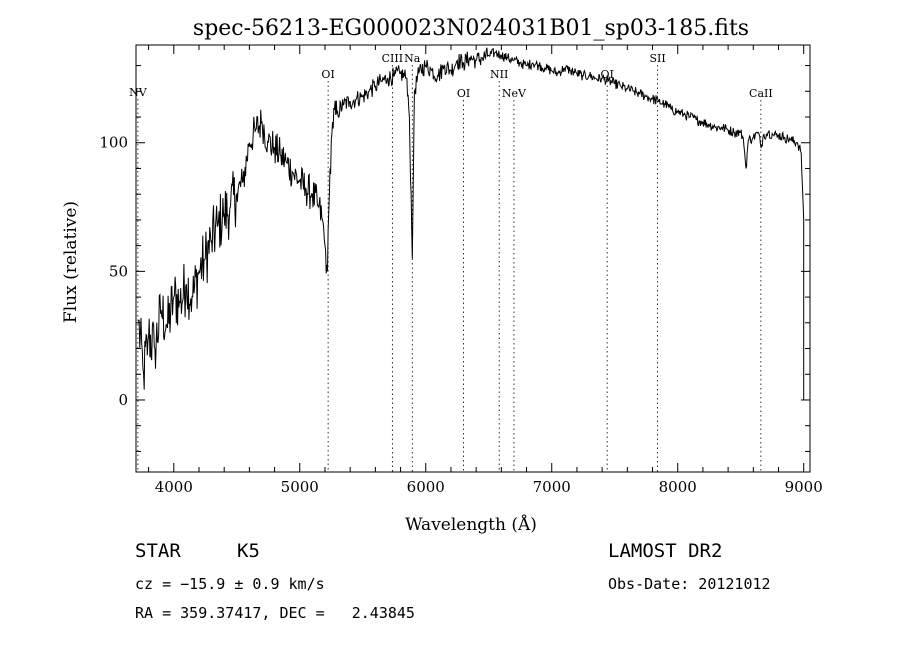 This screenshot has height=650, width=900. Describe the element at coordinates (248, 551) in the screenshot. I see `subclass-label: K5` at that location.